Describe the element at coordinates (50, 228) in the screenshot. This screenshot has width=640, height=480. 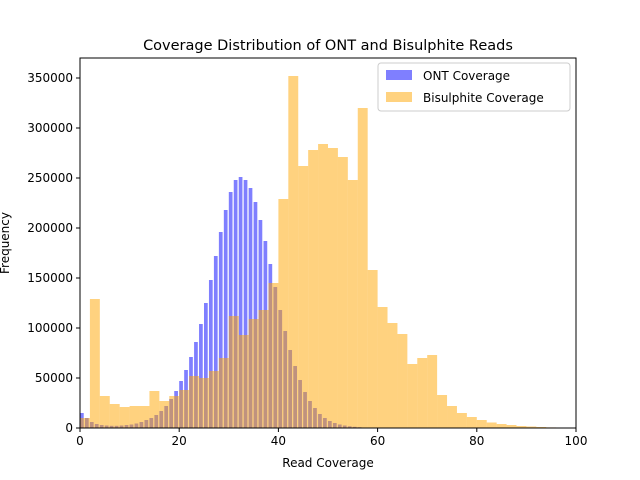
I see `y-tick-label: 200000` at that location.